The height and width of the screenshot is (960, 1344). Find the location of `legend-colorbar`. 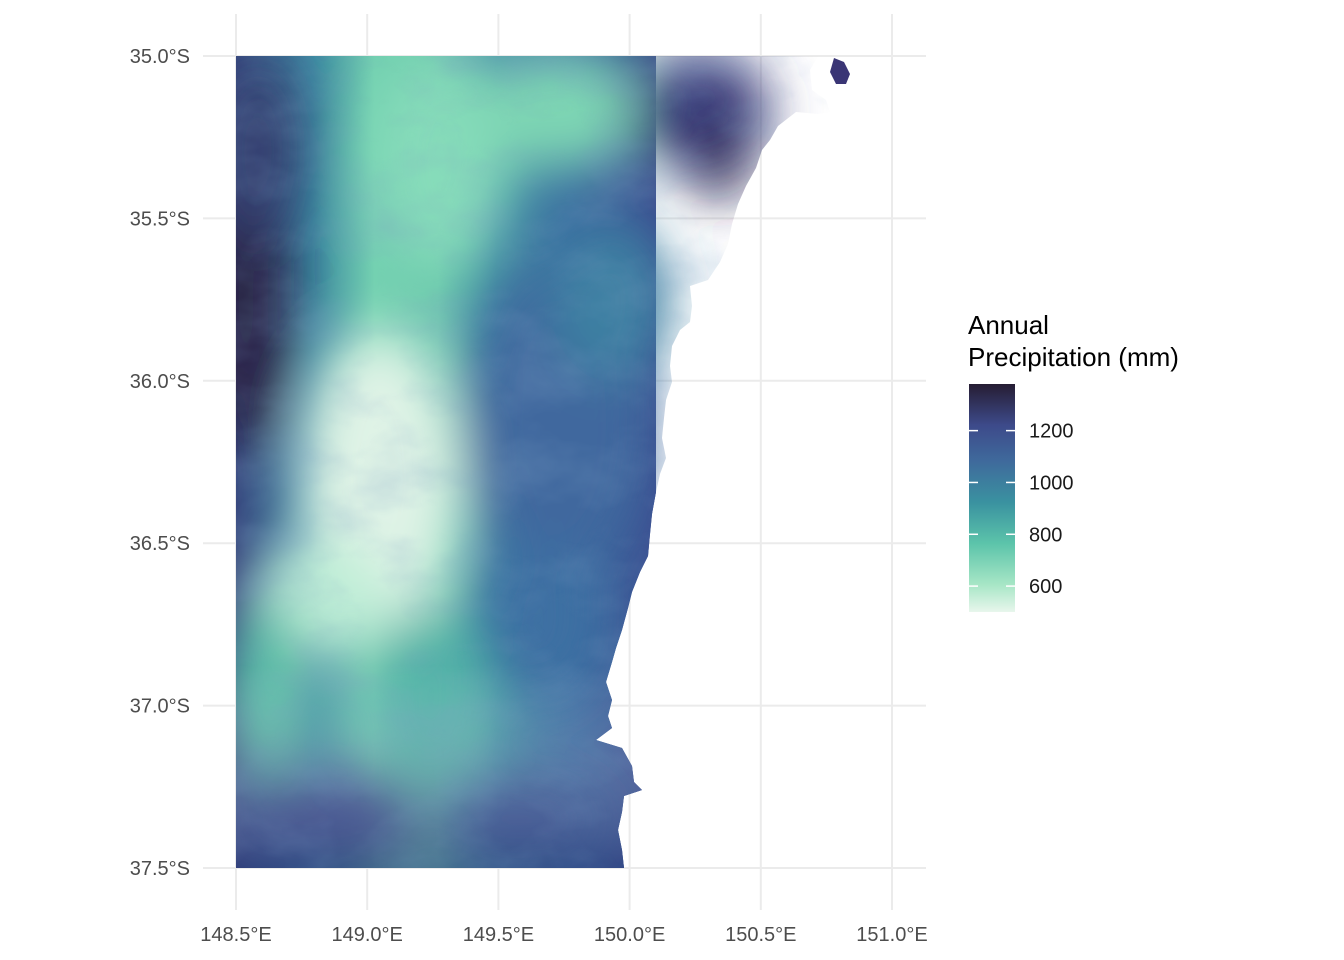

legend-colorbar is located at coordinates (992, 498).